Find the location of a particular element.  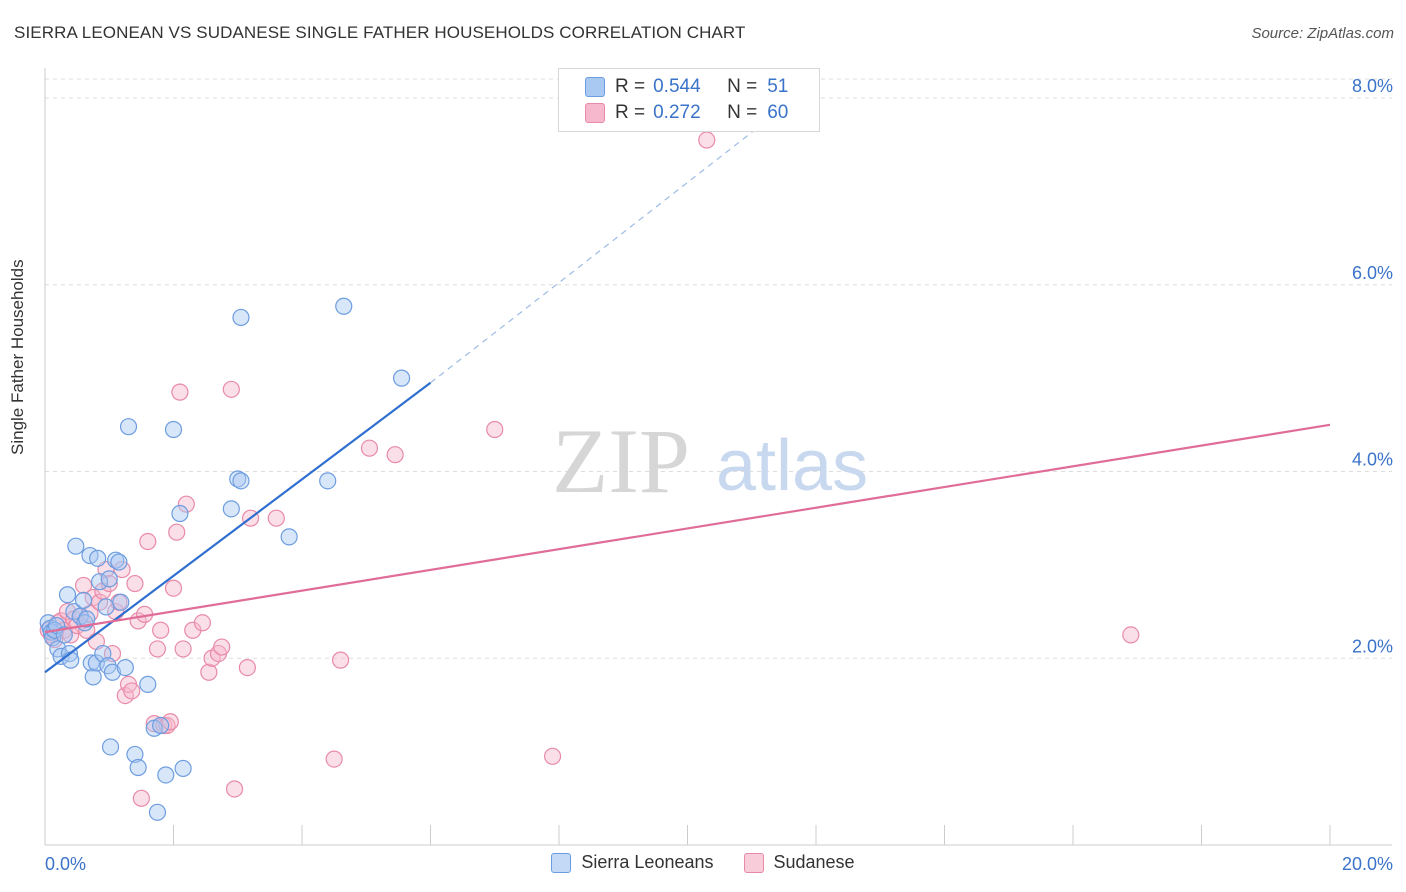

watermark-zip: ZIP is located at coordinates (621, 461).